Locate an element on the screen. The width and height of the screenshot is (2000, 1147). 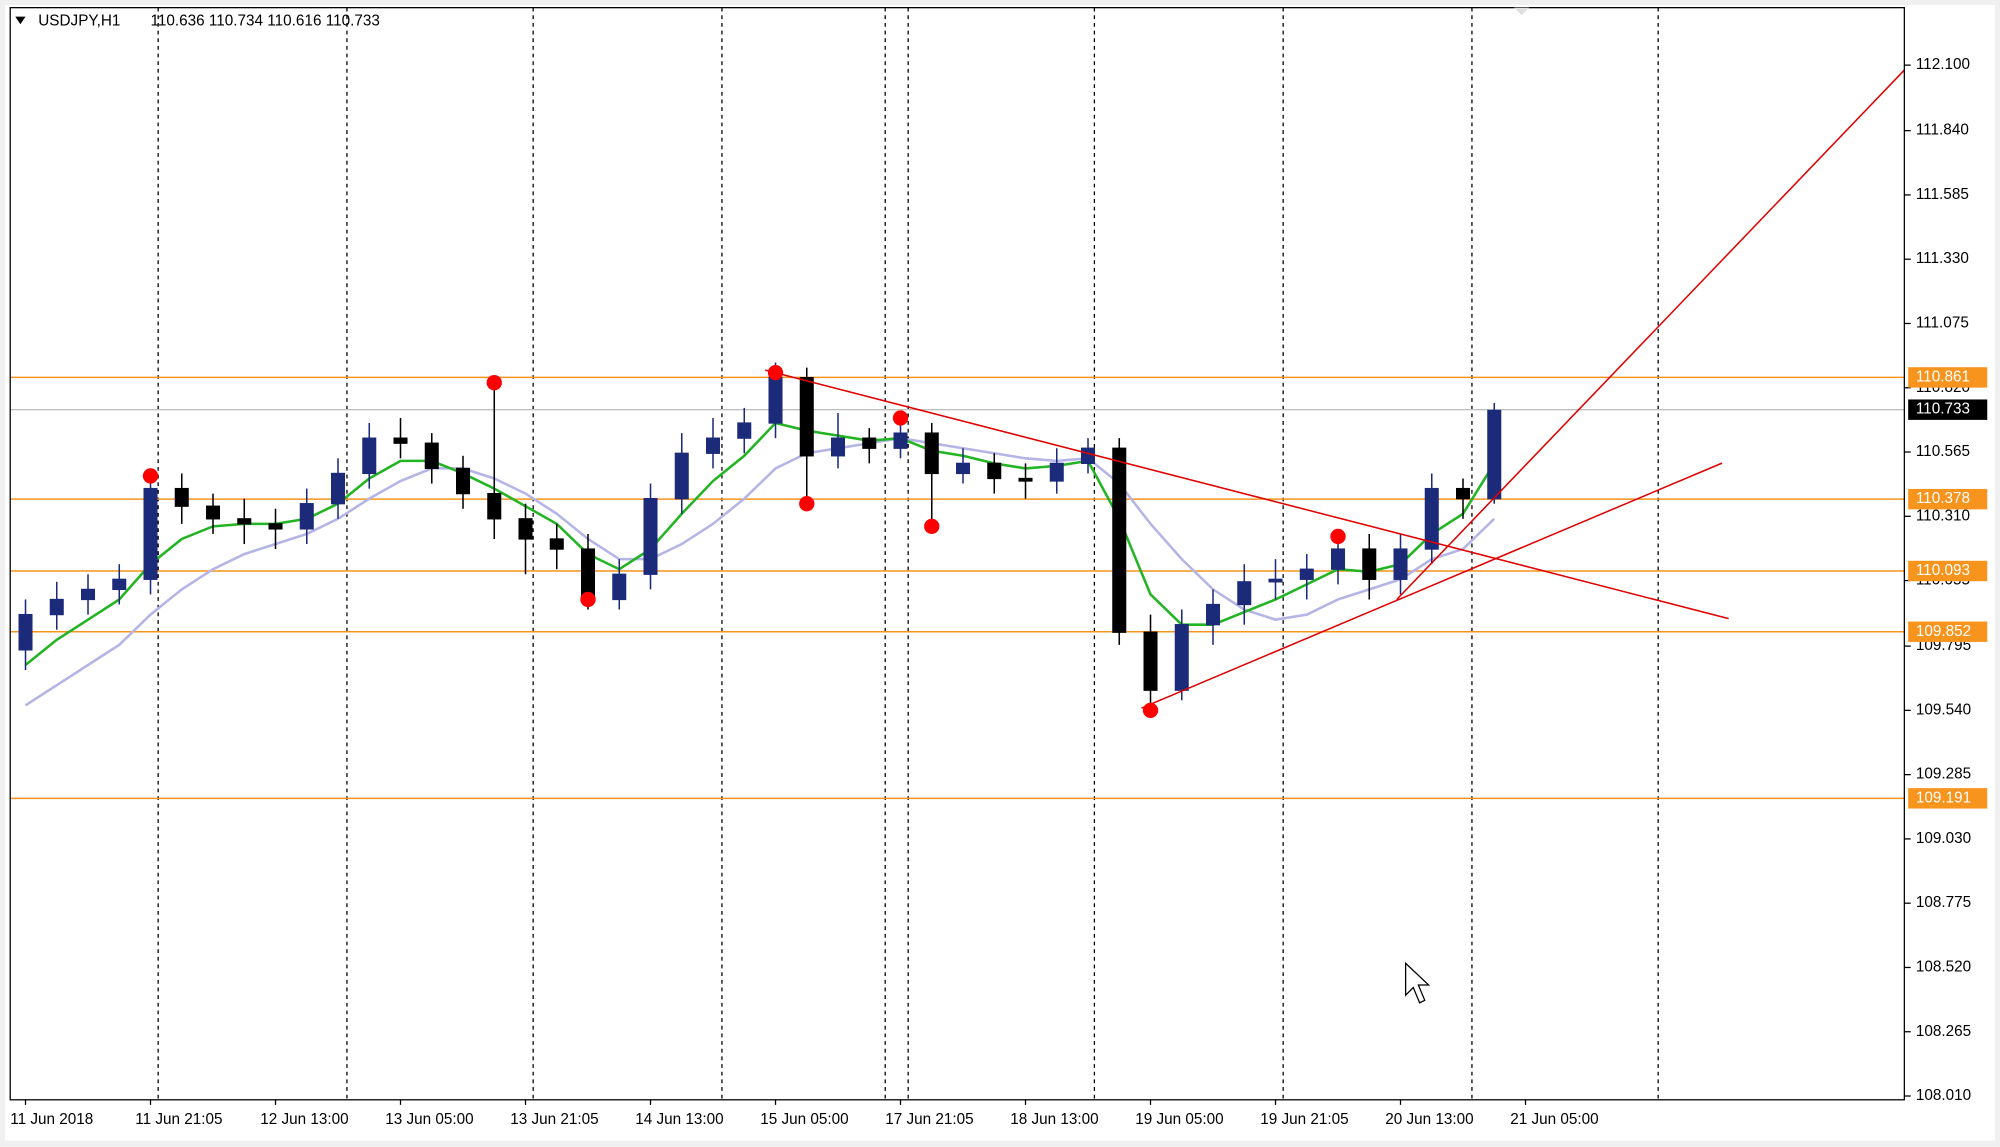
y-tick-label: 111.330 is located at coordinates (1942, 258).